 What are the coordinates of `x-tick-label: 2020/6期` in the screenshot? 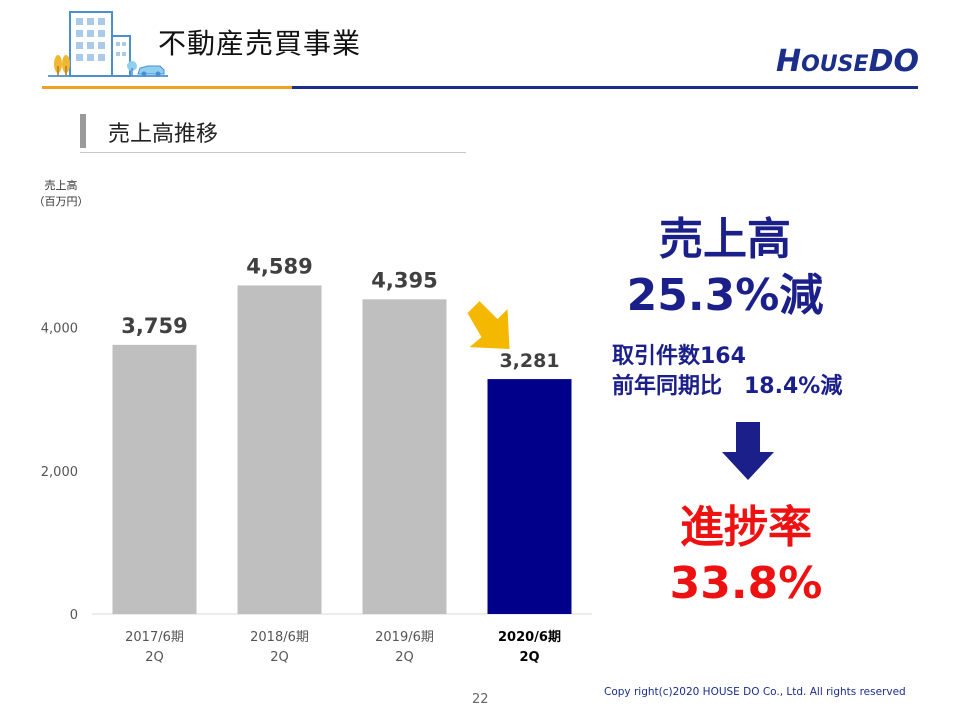 It's located at (529, 637).